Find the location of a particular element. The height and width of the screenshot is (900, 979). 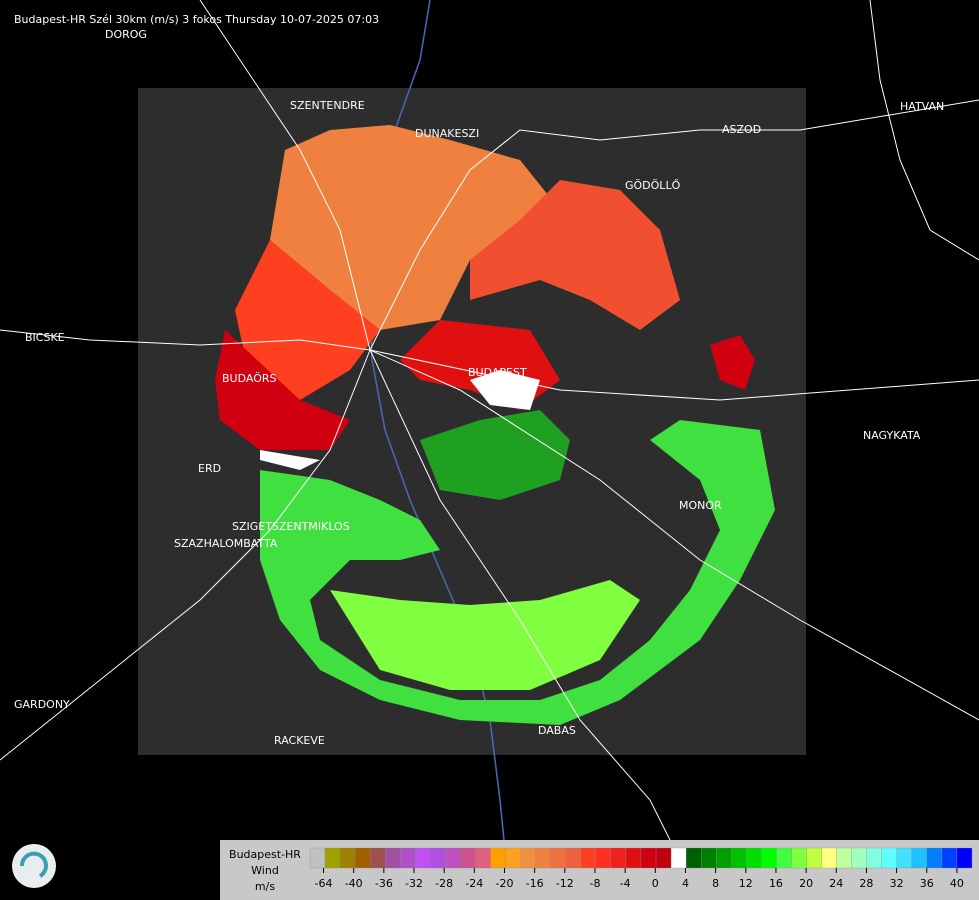

legend-tick-label: 40 is located at coordinates (957, 883).